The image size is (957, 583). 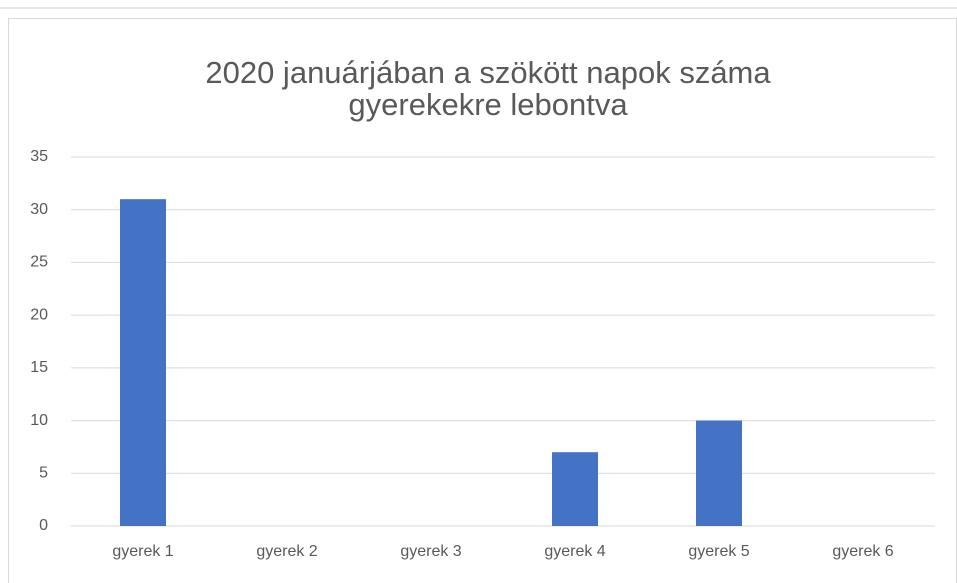 I want to click on x-tick-label: gyerek 1, so click(x=142, y=551).